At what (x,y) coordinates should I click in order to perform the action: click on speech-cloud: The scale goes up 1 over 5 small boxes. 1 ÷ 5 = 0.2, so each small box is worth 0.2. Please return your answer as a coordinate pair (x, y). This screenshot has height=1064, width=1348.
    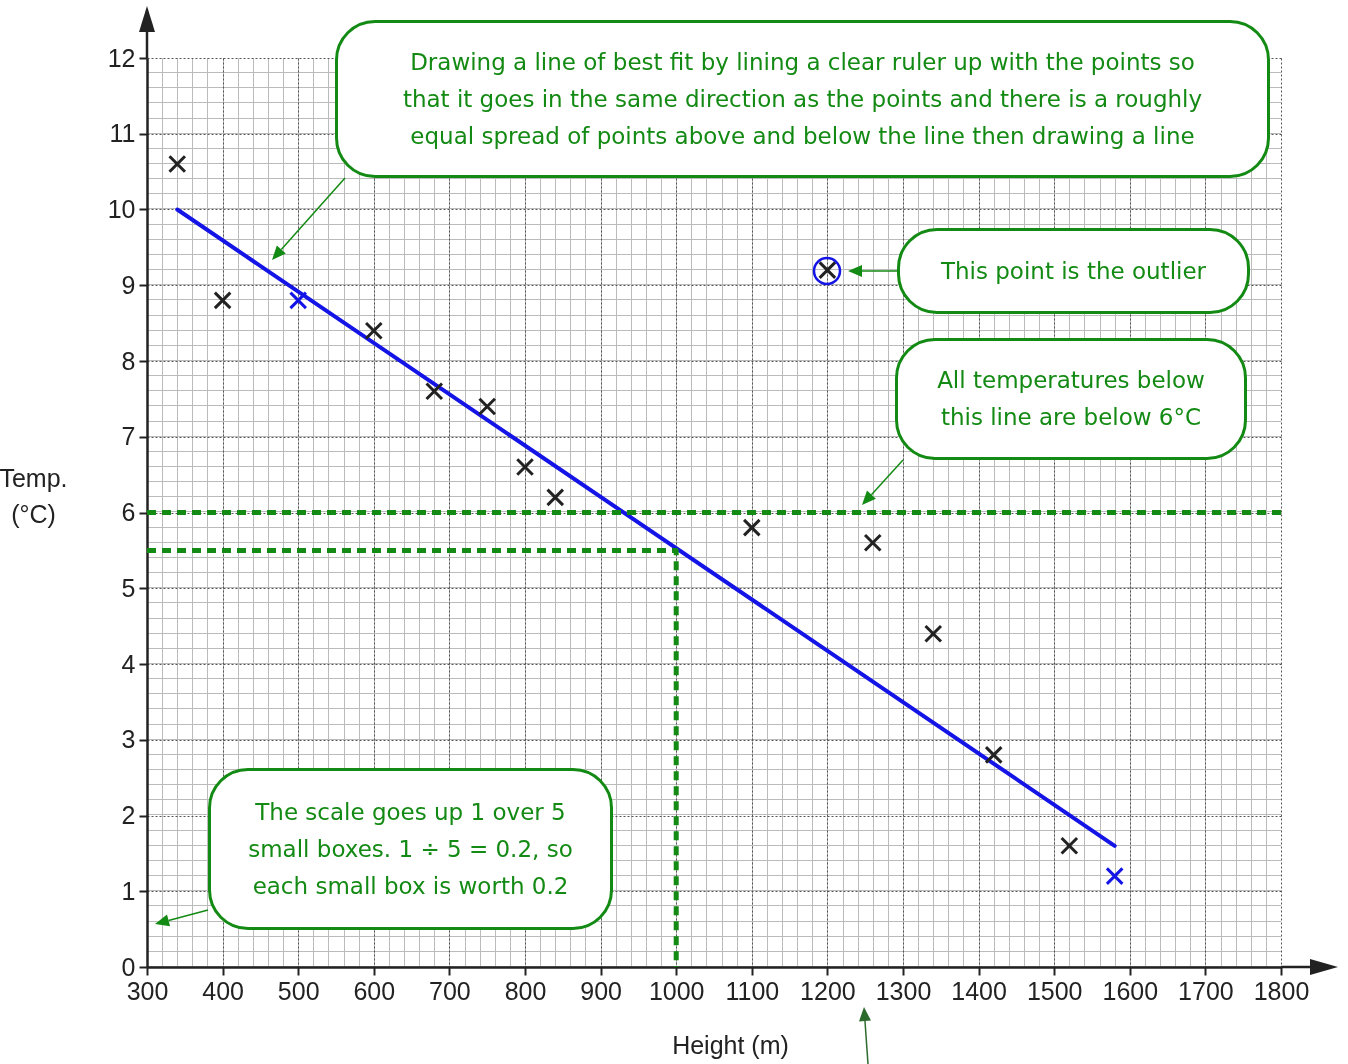
    Looking at the image, I should click on (410, 849).